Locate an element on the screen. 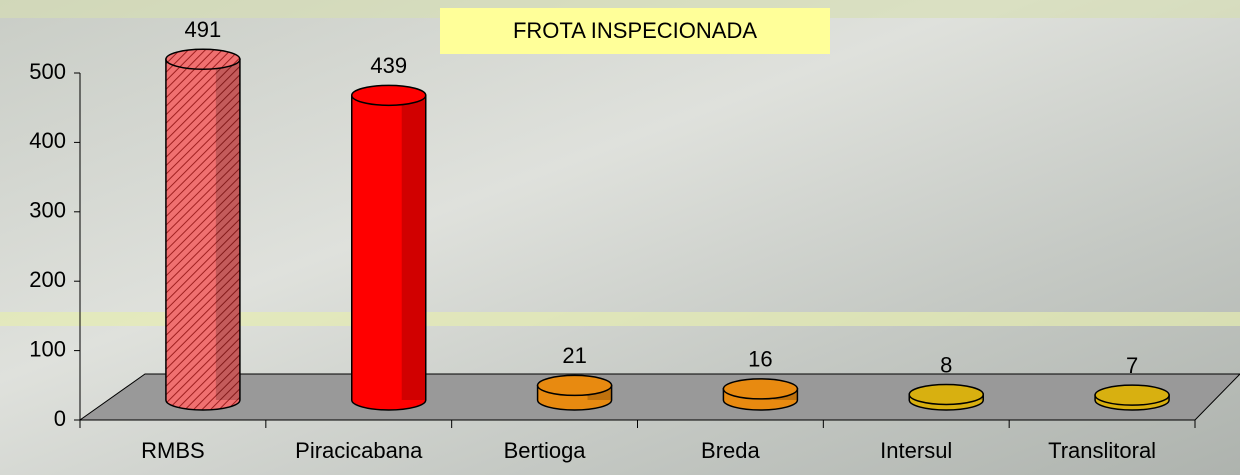 This screenshot has height=475, width=1240. value-label: 491 is located at coordinates (203, 29).